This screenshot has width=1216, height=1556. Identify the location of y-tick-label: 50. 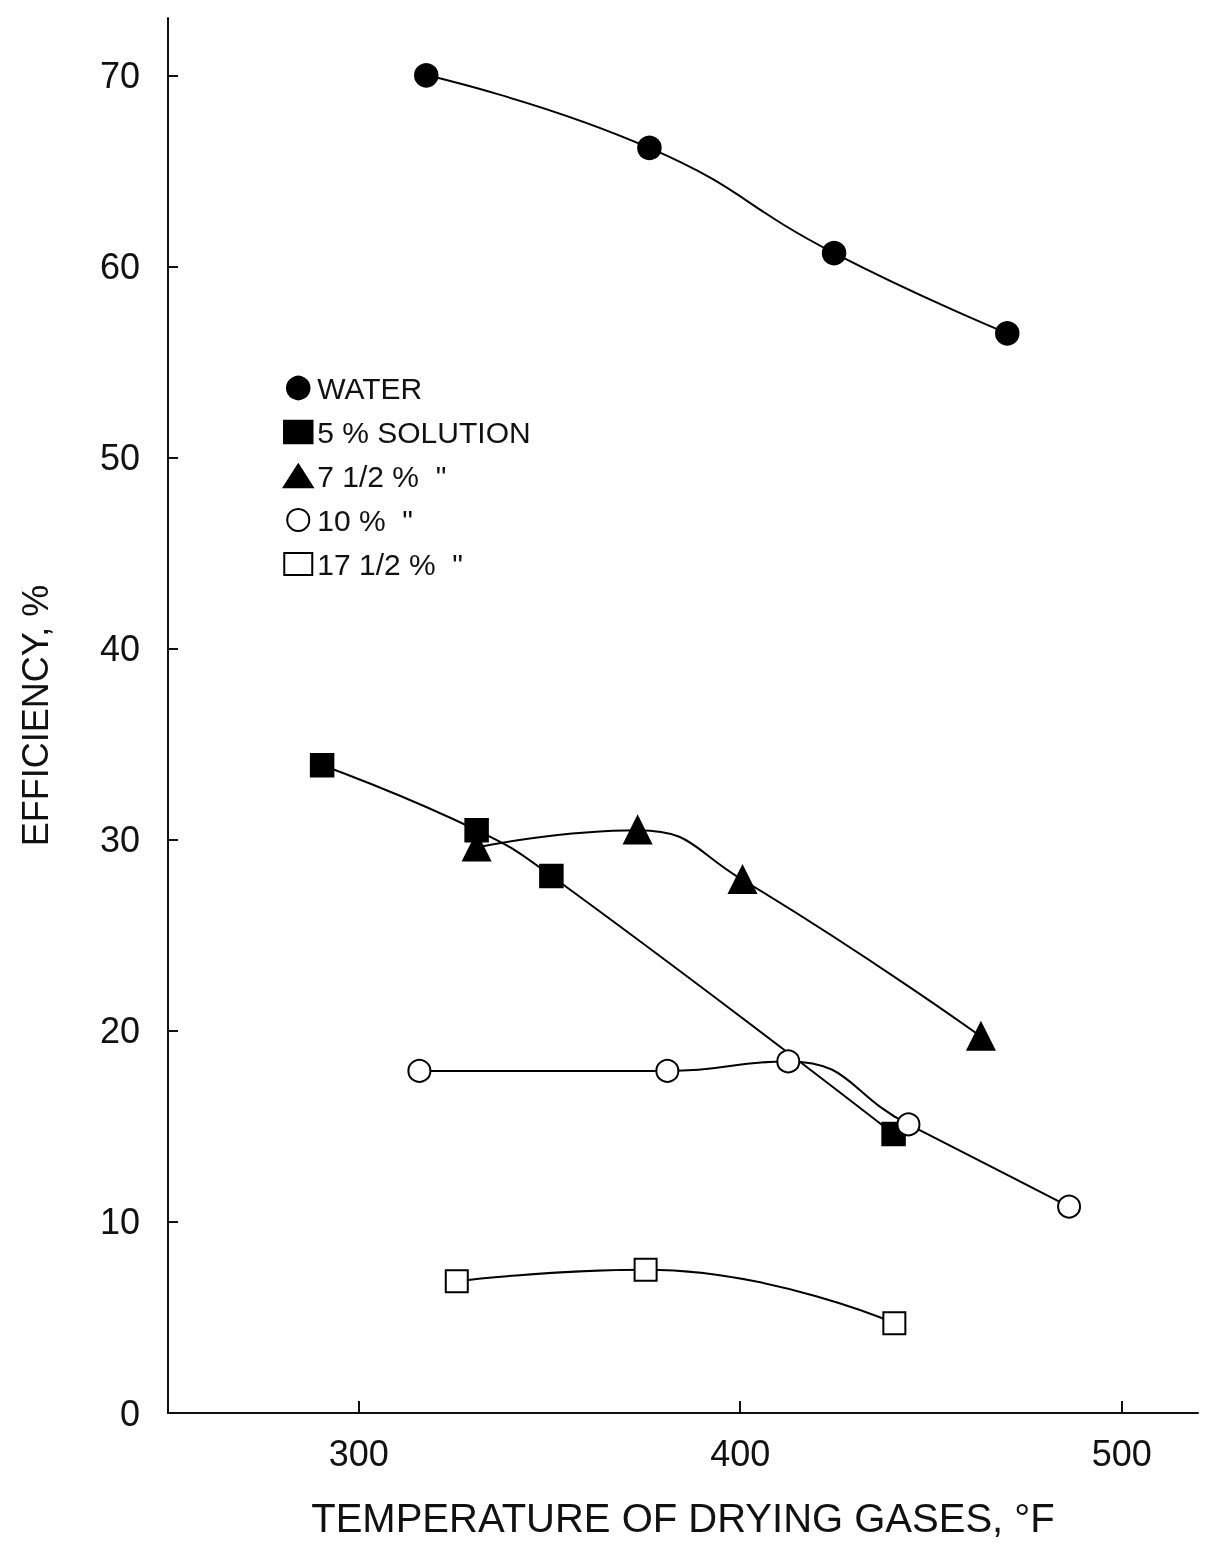
(119, 458).